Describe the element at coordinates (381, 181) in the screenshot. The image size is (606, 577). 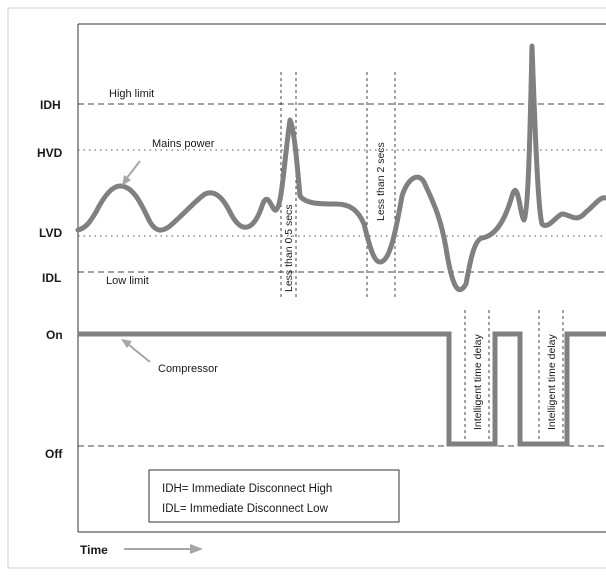
I see `less-than-two-secs-label: Less than 2 secs` at that location.